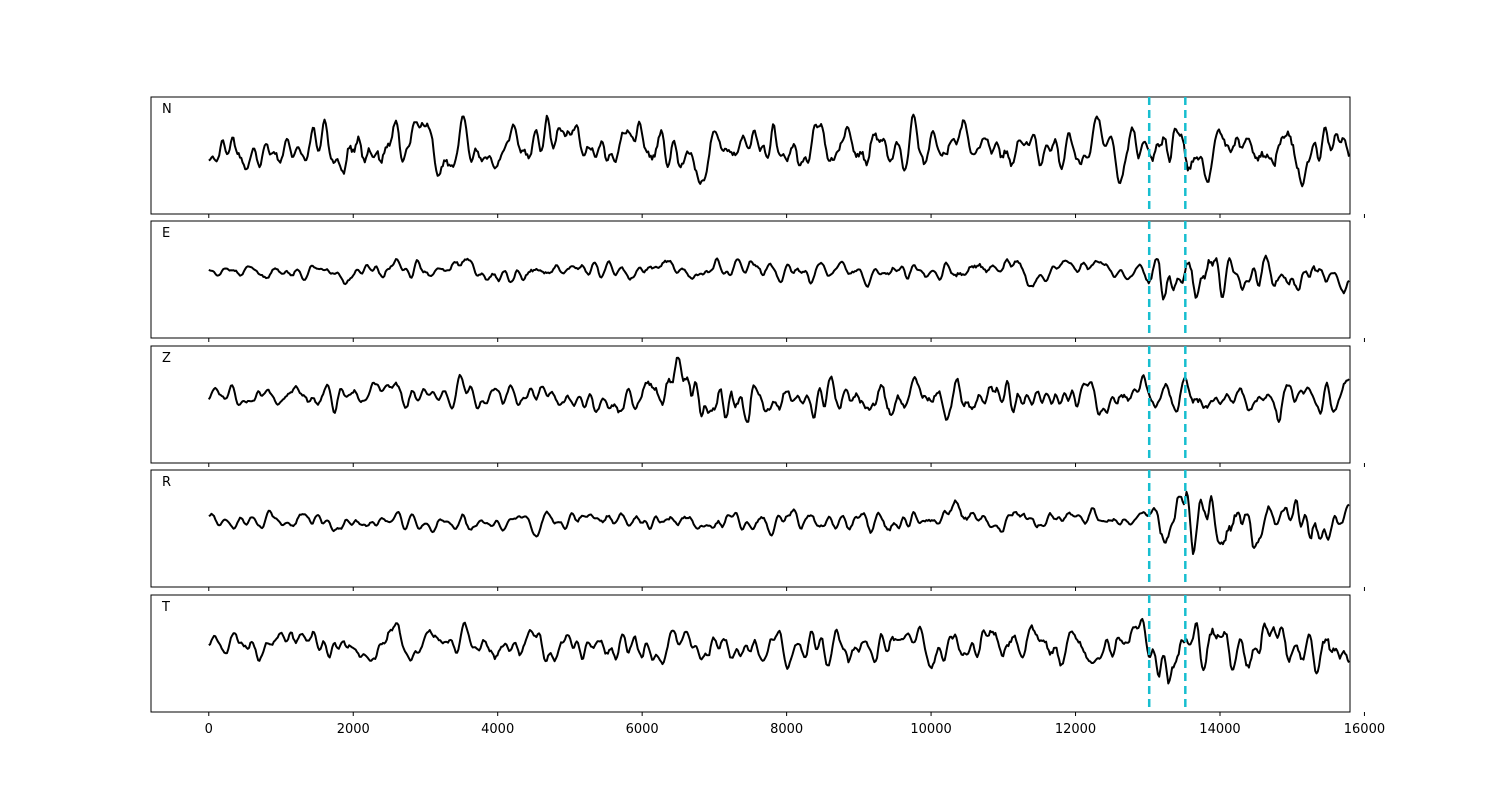 This screenshot has width=1500, height=800. What do you see at coordinates (1075, 729) in the screenshot?
I see `x-tick-label: 12000` at bounding box center [1075, 729].